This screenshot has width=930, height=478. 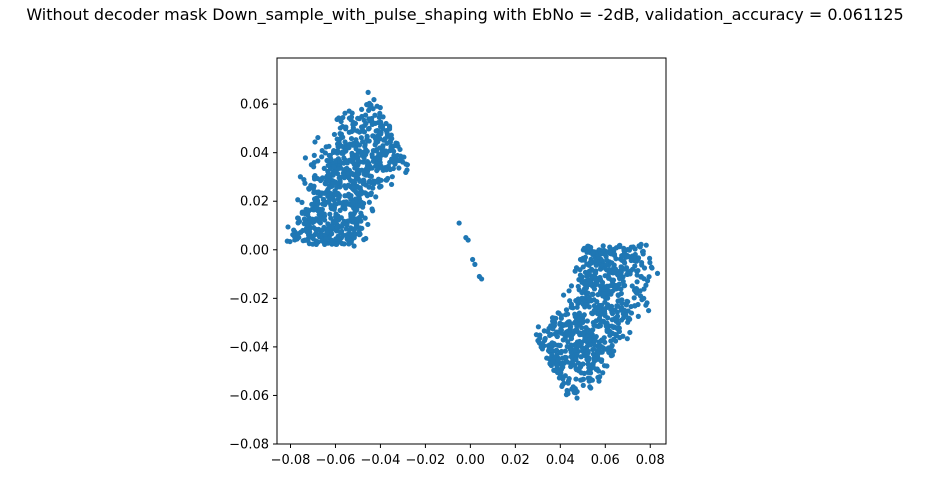 What do you see at coordinates (515, 460) in the screenshot?
I see `x-tick-label: 0.02` at bounding box center [515, 460].